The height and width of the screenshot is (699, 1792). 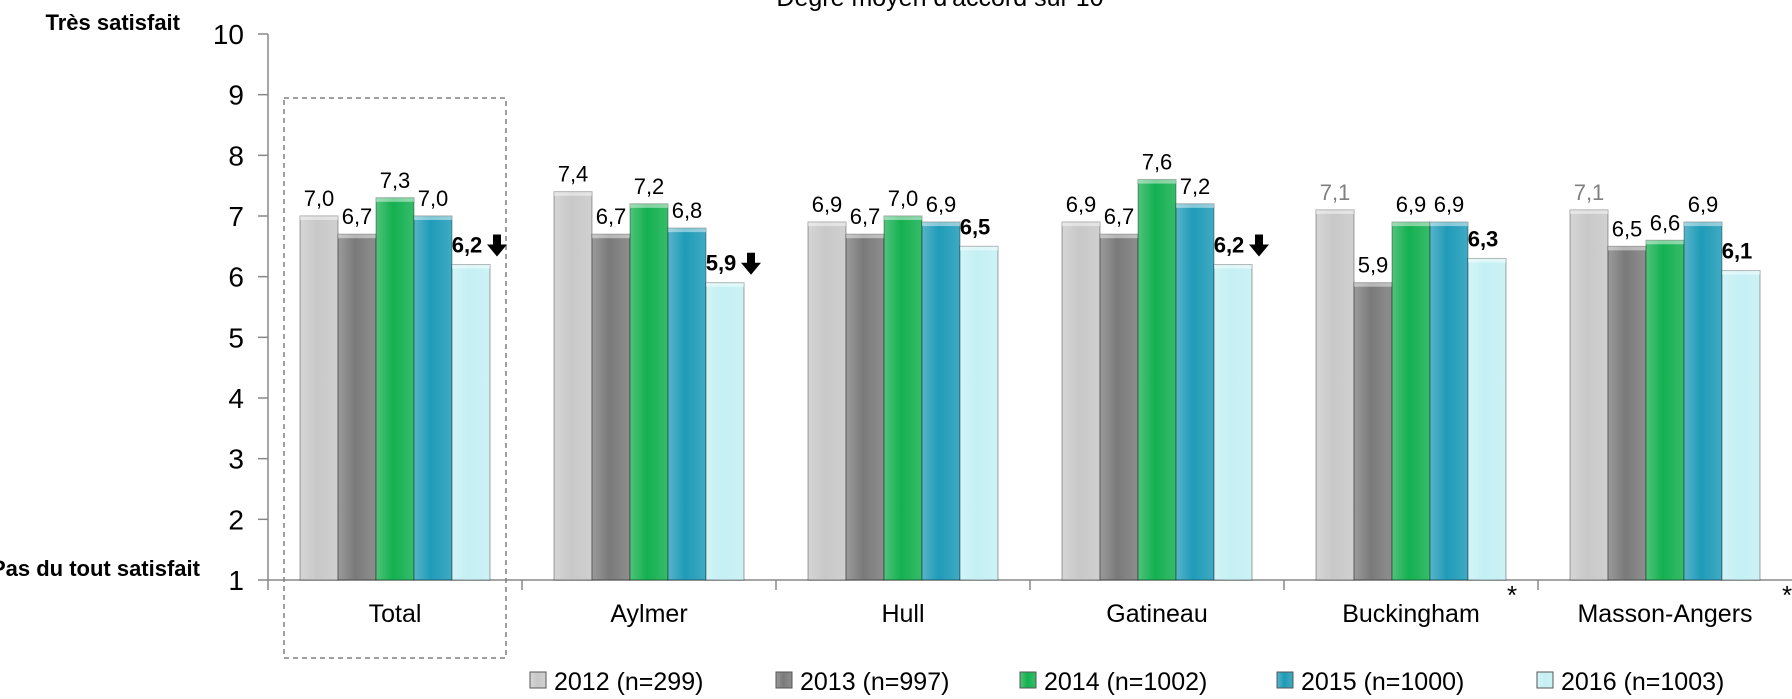 I want to click on value-label: 7,4, so click(x=573, y=174).